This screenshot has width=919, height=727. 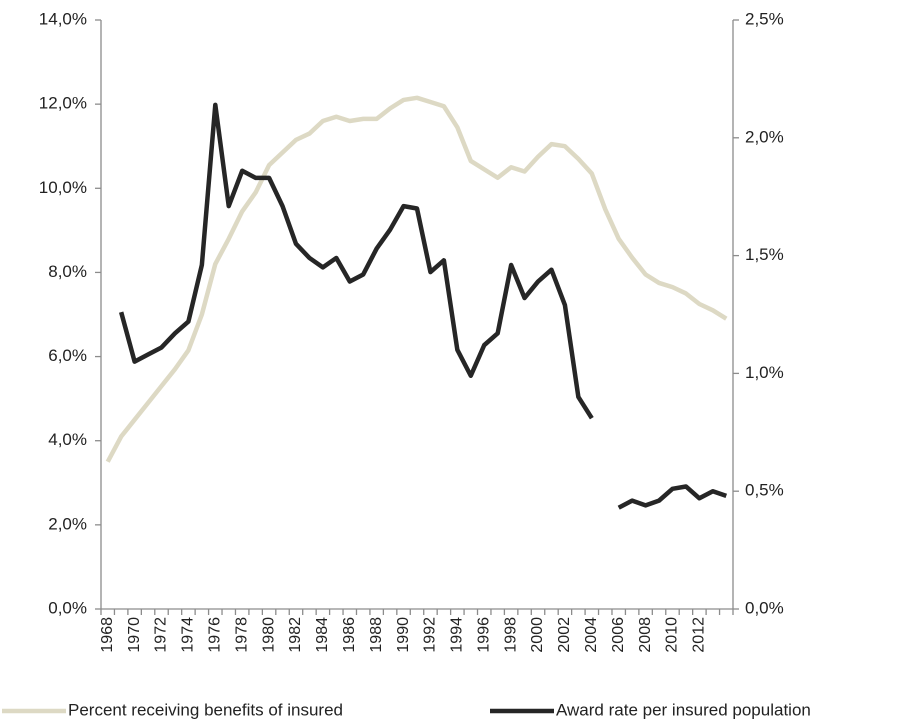 What do you see at coordinates (403, 635) in the screenshot?
I see `x-tick-label: 1990` at bounding box center [403, 635].